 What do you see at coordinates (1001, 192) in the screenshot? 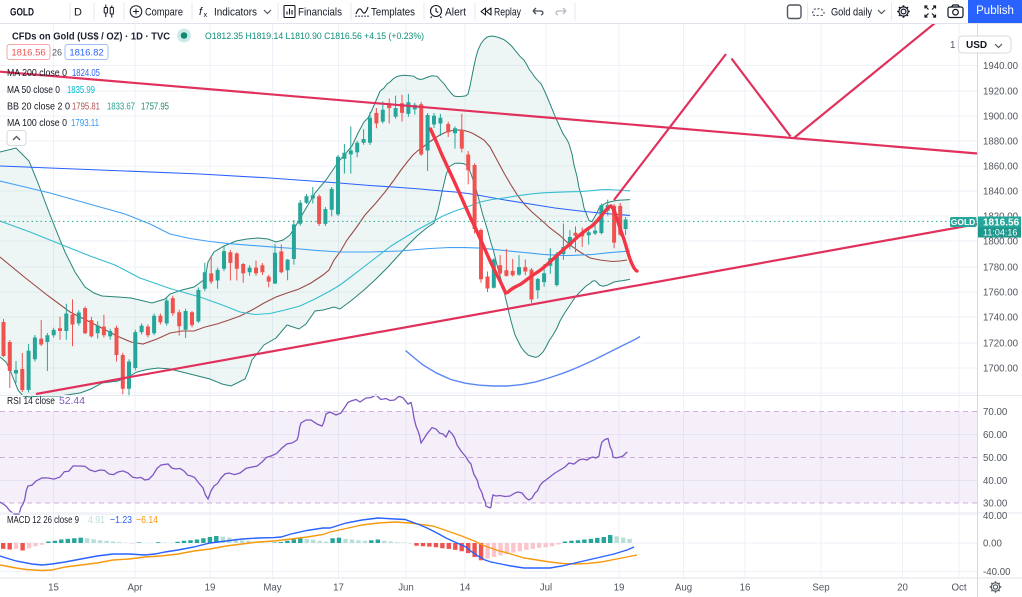
I see `svg-text: 1840.00` at bounding box center [1001, 192].